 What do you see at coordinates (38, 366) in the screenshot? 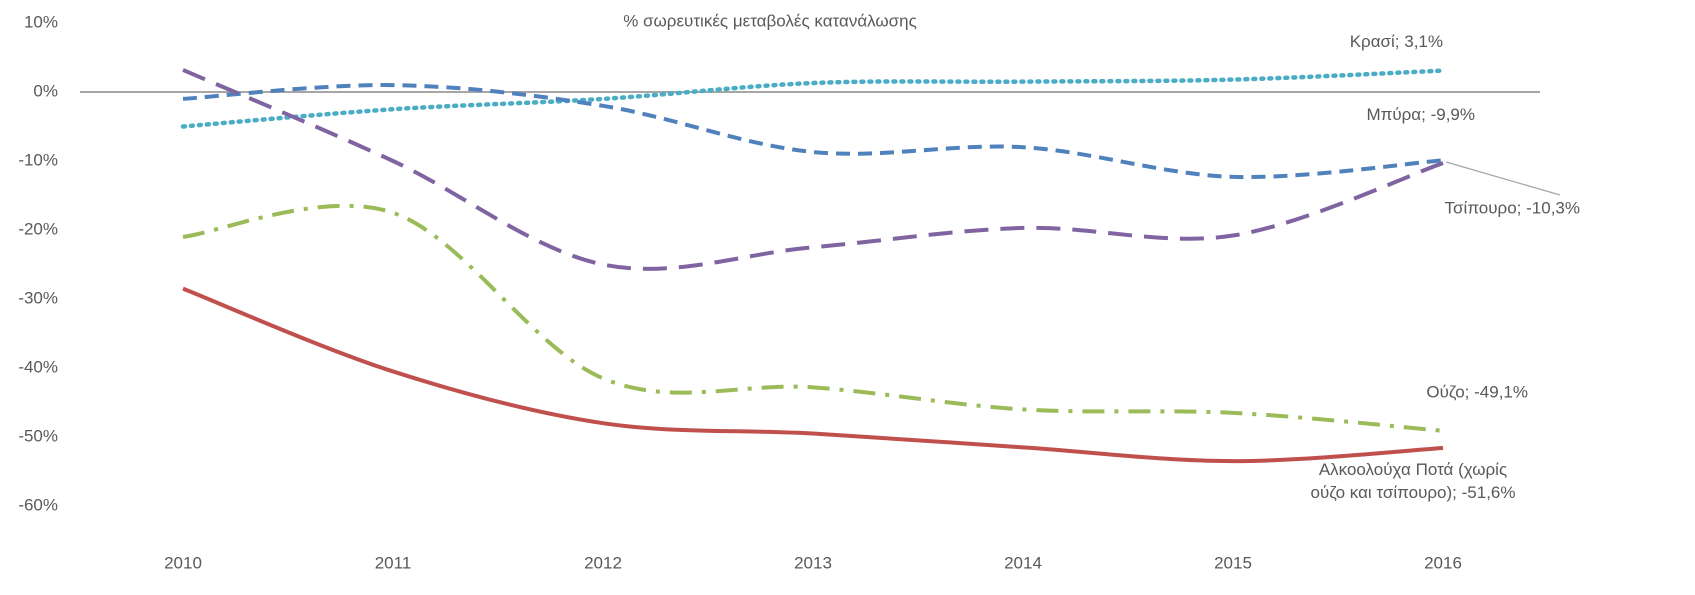
I see `y-tick-label: -40%` at bounding box center [38, 366].